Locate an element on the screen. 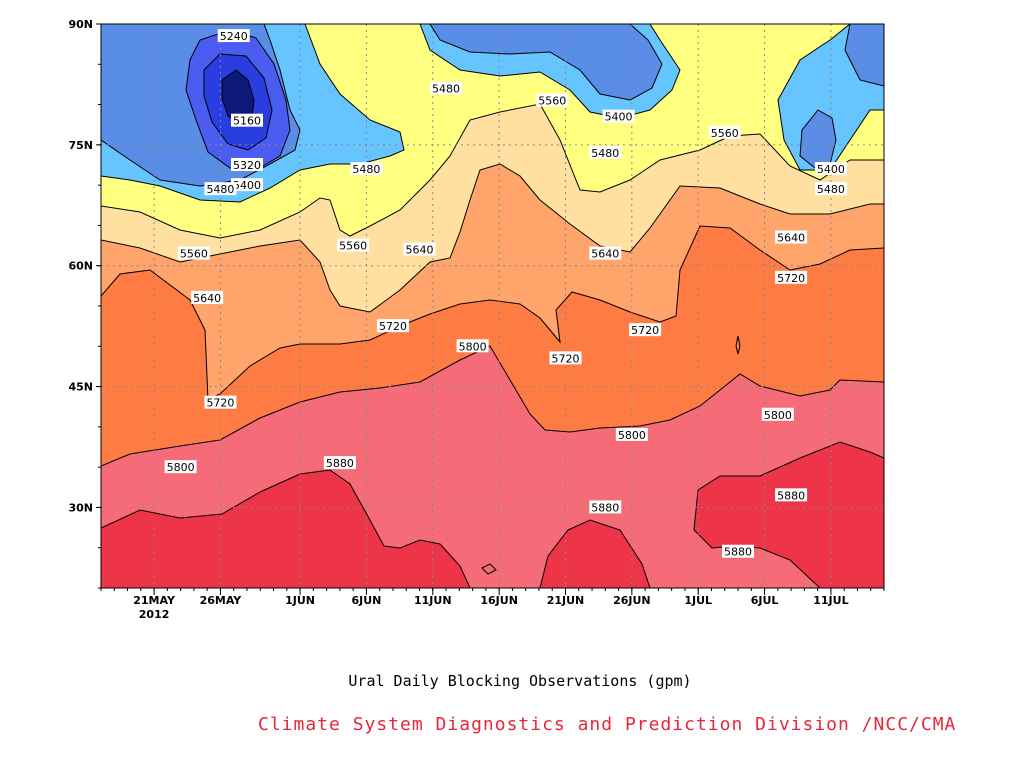  x-tick-label: 16JUN is located at coordinates (499, 600).